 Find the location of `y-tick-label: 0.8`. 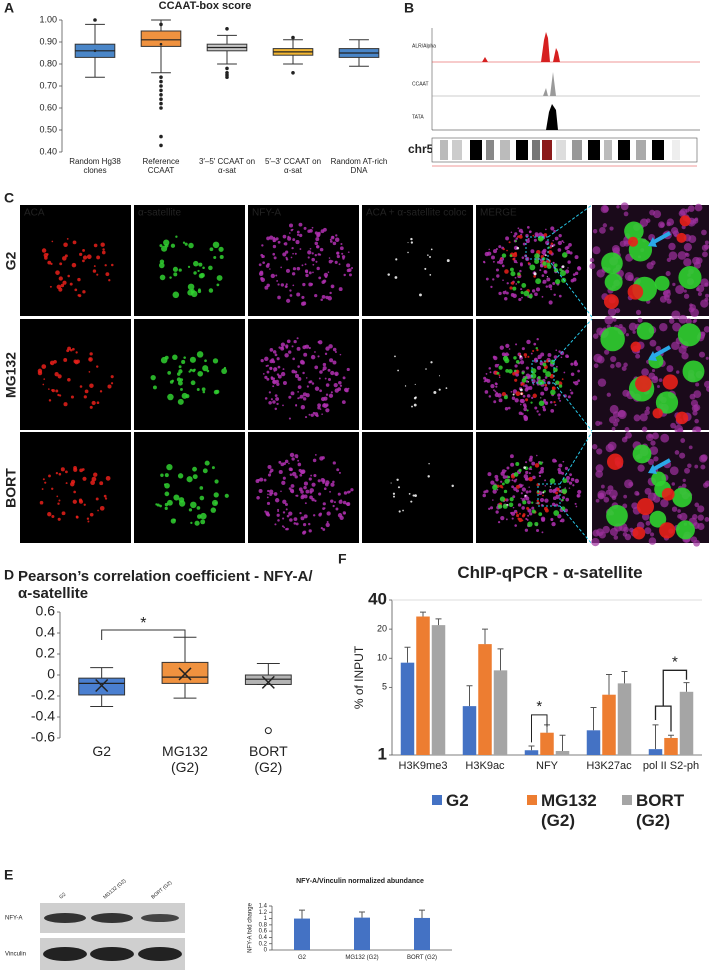

y-tick-label: 0.8 is located at coordinates (263, 925).